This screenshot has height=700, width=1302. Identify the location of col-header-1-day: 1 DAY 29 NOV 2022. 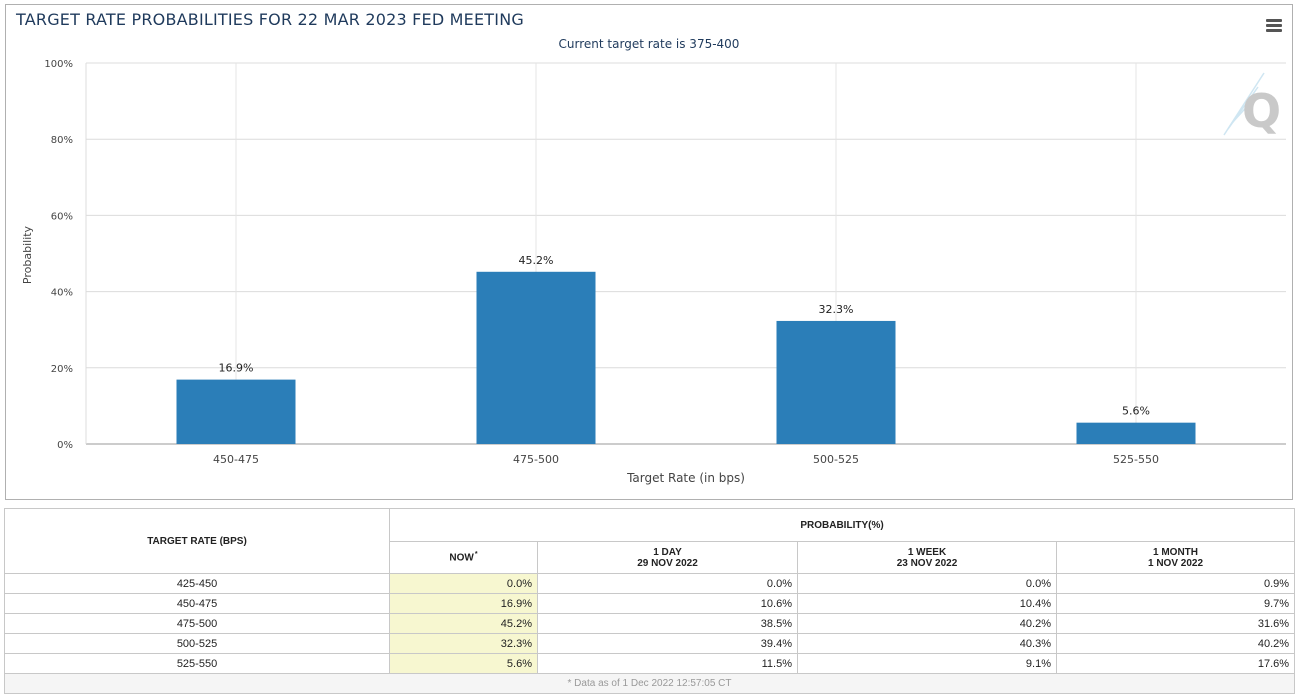
(667, 557).